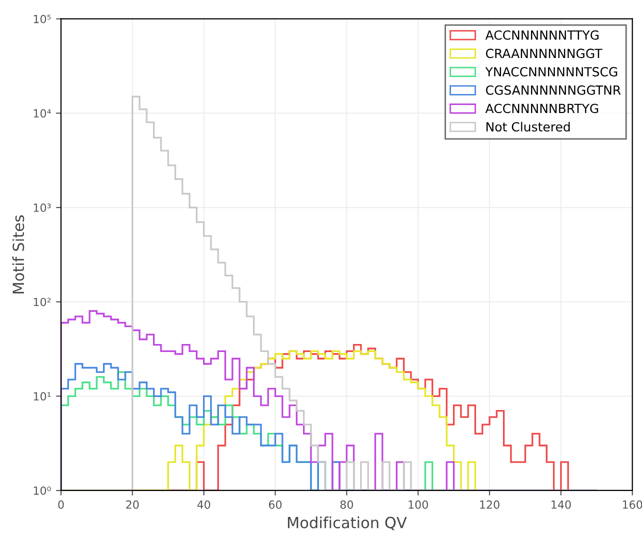 The height and width of the screenshot is (539, 642). I want to click on x-tick-label: 140, so click(561, 504).